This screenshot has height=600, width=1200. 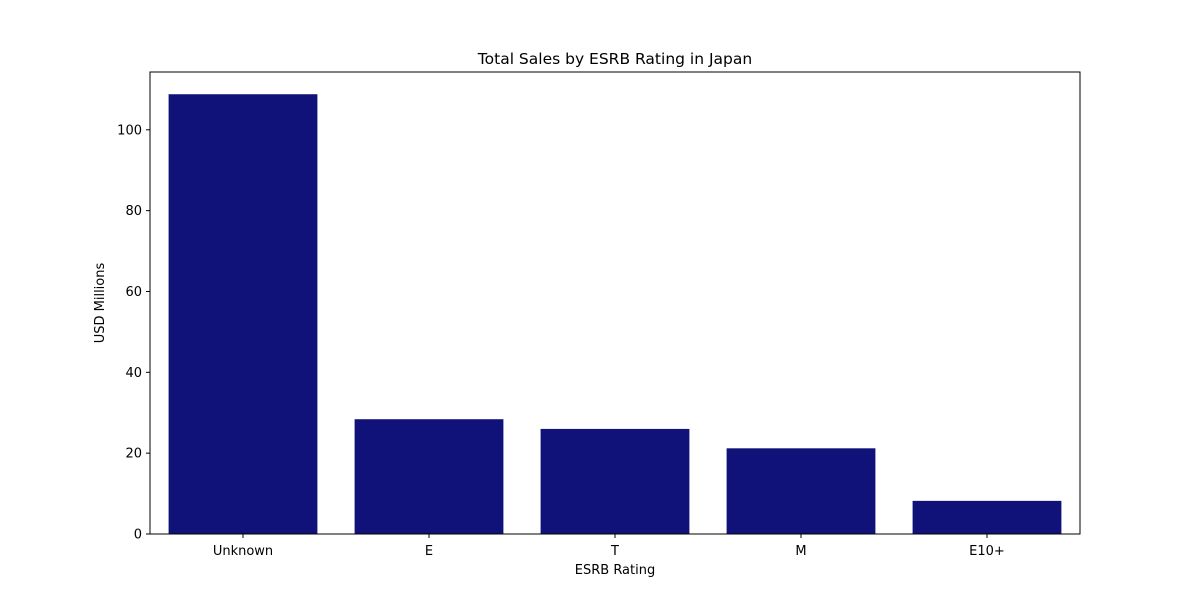 What do you see at coordinates (133, 333) in the screenshot?
I see `y-axis: 0 20 40 60 80 100` at bounding box center [133, 333].